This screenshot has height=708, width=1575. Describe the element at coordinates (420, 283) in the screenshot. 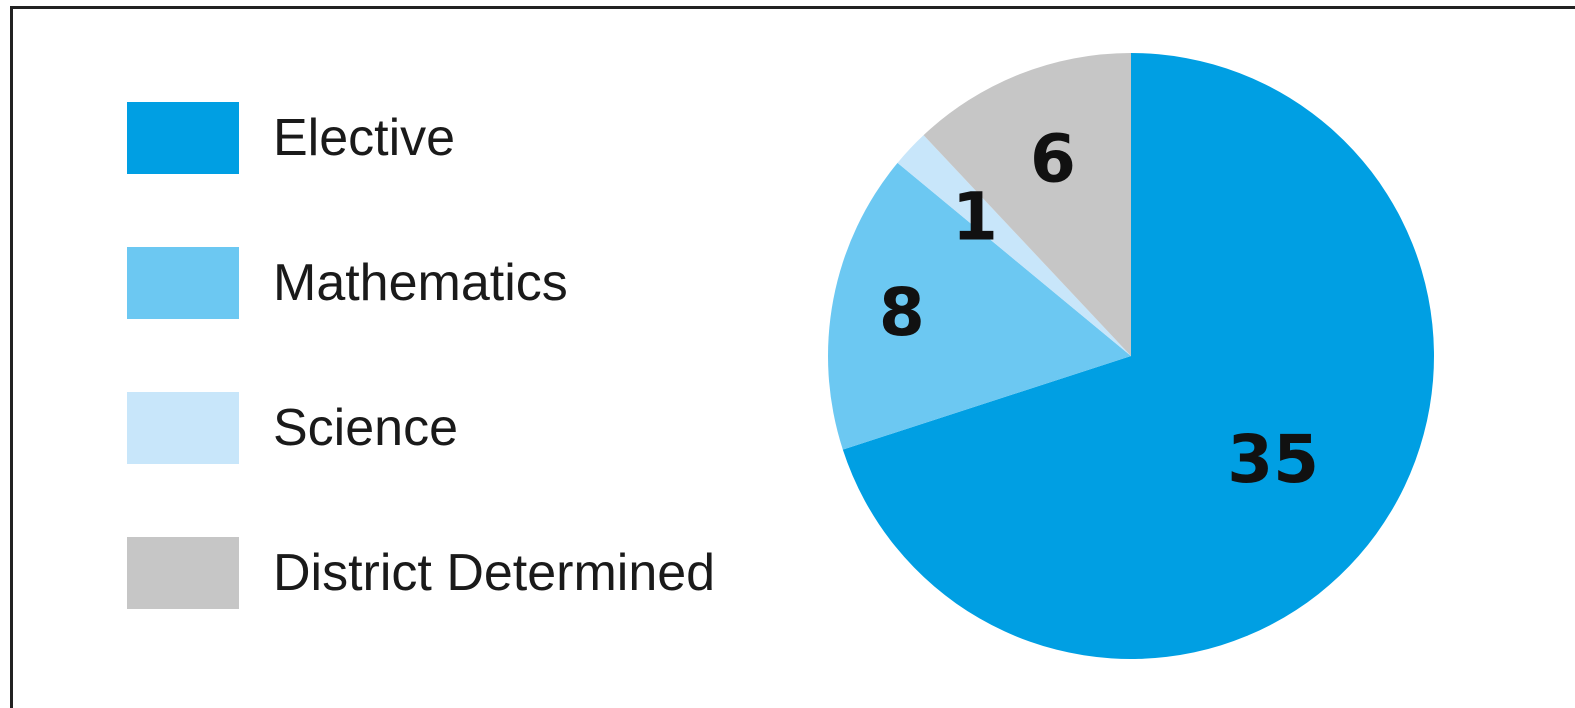

I see `legend-label-mathematics: Mathematics` at that location.